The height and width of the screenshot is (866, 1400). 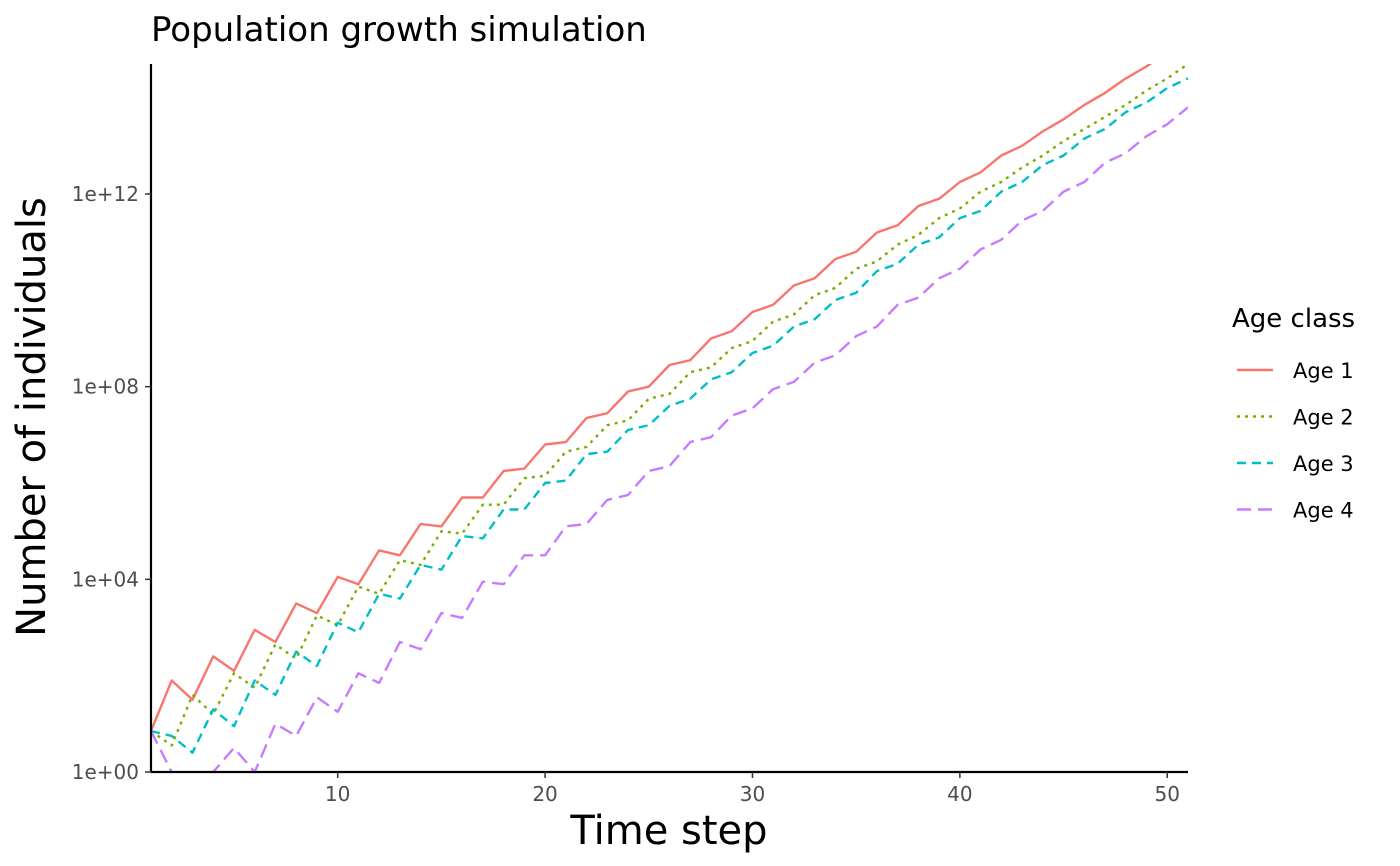 What do you see at coordinates (105, 579) in the screenshot?
I see `y-tick-label: 1e+04` at bounding box center [105, 579].